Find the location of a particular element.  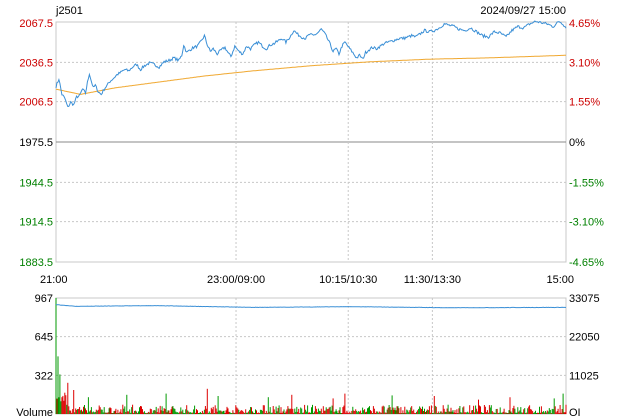

time-axis-tick-label: 10:15/10:30 is located at coordinates (348, 280).